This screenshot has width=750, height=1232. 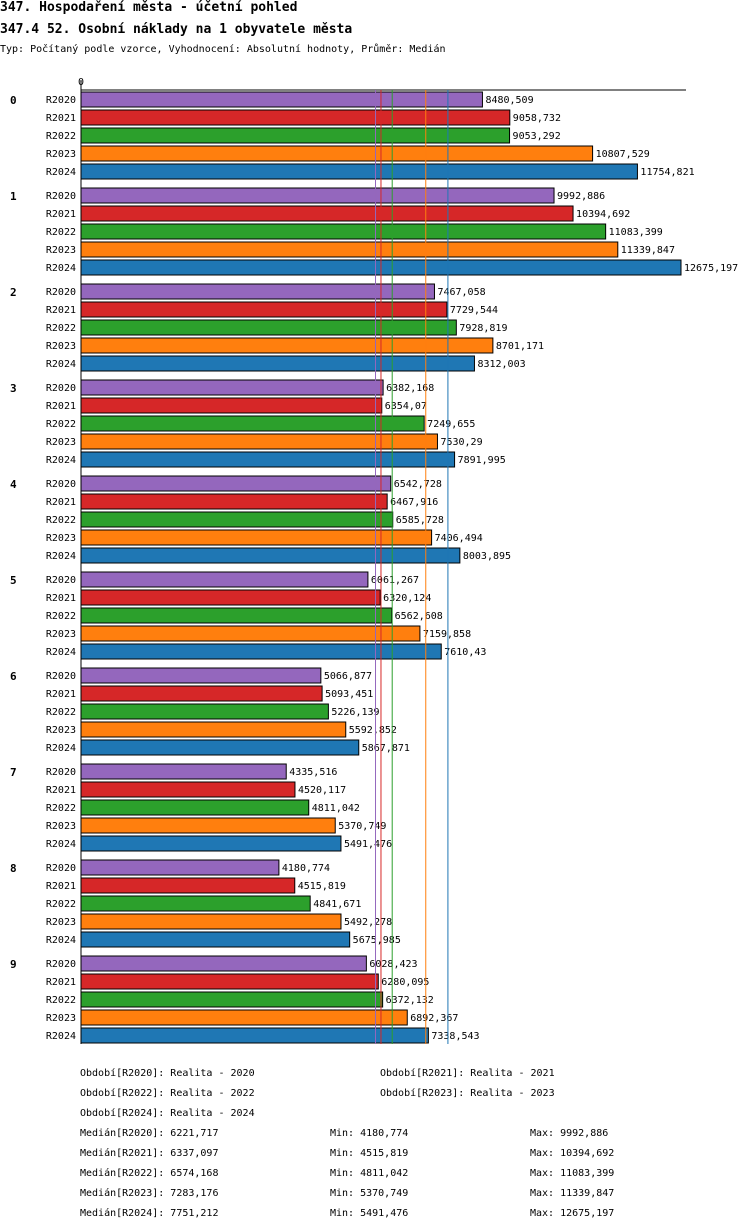 I want to click on data-label: 5492,278, so click(x=368, y=922).